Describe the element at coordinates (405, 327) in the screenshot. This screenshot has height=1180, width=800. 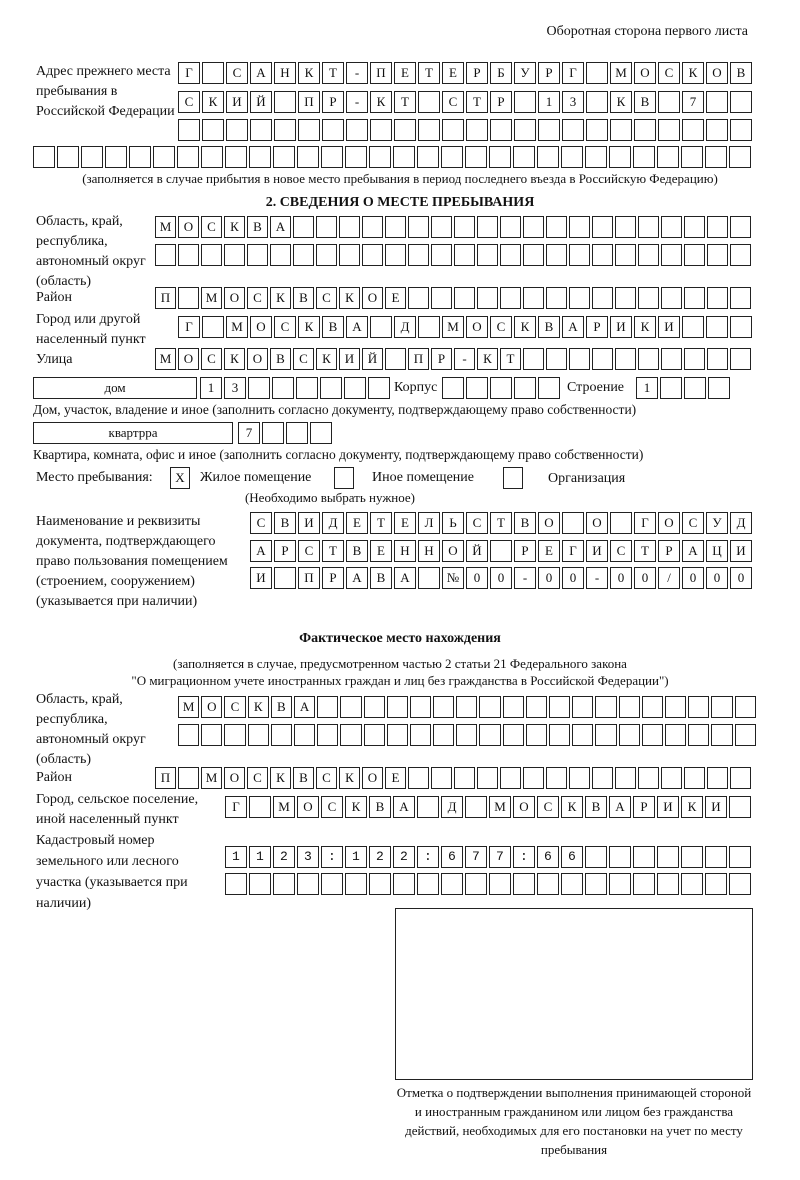
I see `letter-cell: Д` at that location.